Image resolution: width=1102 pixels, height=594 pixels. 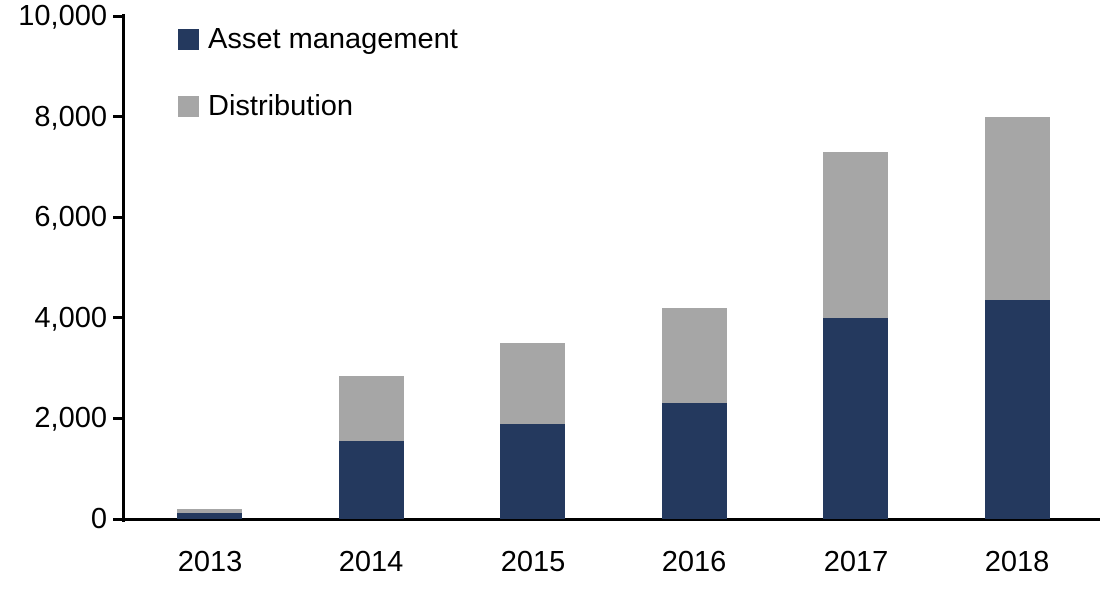 What do you see at coordinates (188, 106) in the screenshot?
I see `legend-swatch-distribution` at bounding box center [188, 106].